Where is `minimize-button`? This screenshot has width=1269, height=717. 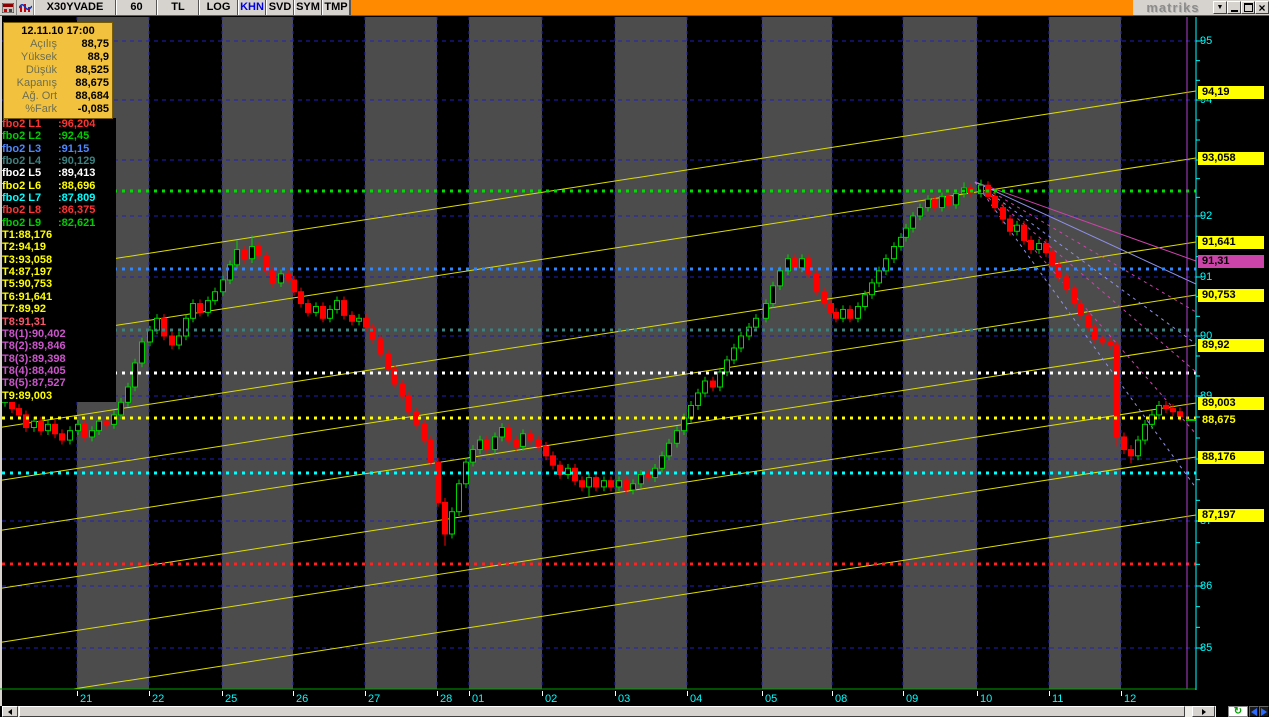 minimize-button is located at coordinates (1234, 7).